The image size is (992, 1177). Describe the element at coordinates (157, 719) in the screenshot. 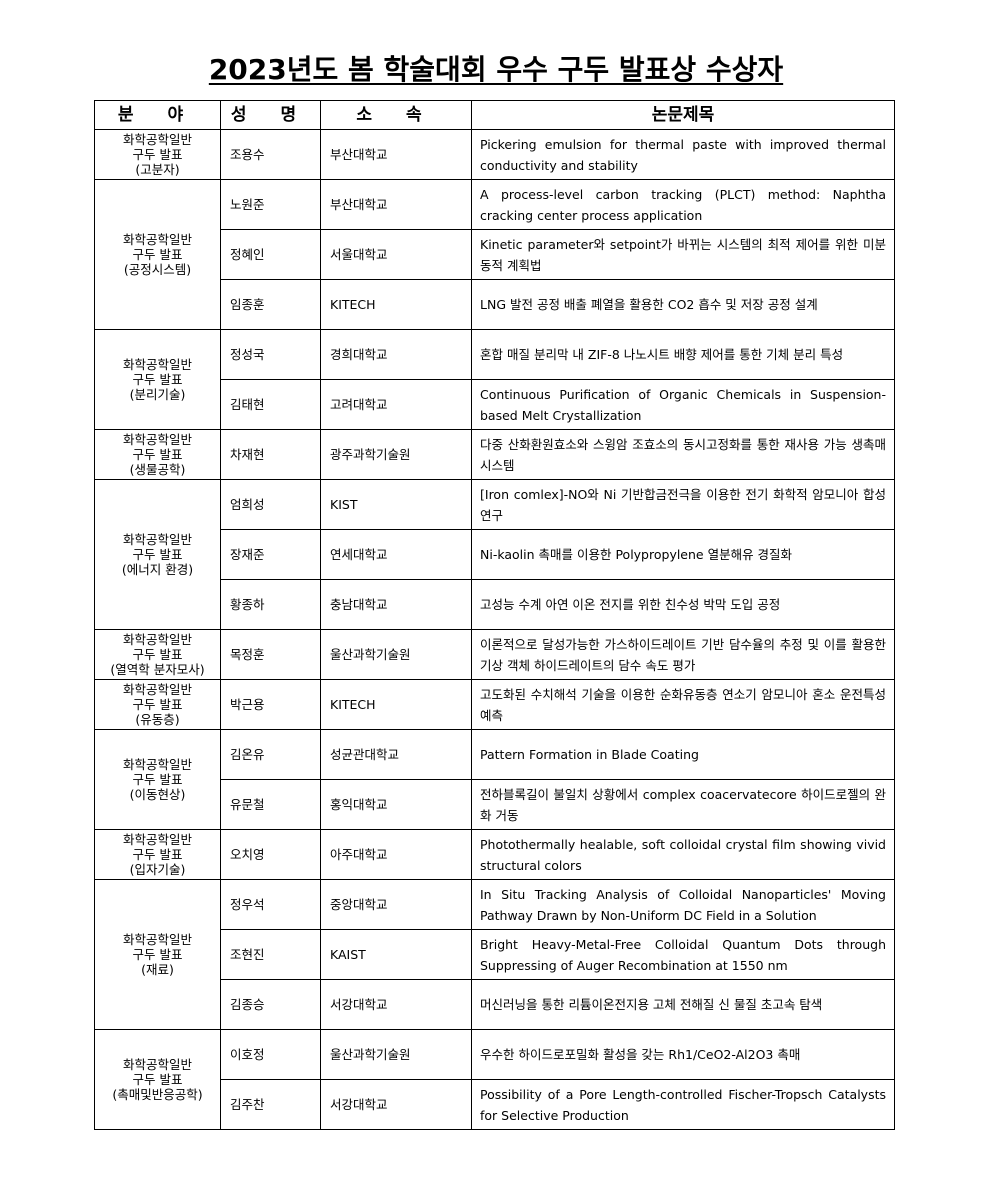

I see `field-line: (유동층)` at that location.